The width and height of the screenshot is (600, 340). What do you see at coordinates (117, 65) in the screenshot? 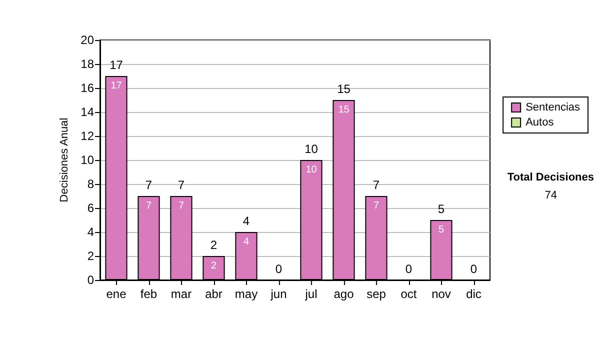
I see `total-label: 17` at bounding box center [117, 65].